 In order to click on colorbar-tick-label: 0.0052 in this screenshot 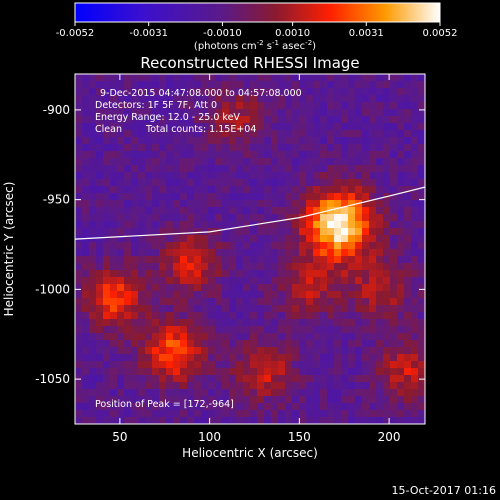, I will do `click(440, 33)`.